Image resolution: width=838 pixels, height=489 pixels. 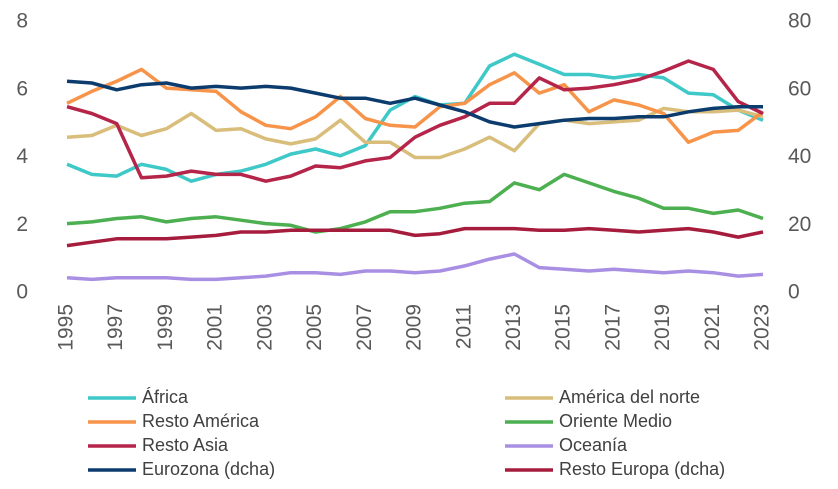 What do you see at coordinates (22, 224) in the screenshot?
I see `y-tick-label: 2` at bounding box center [22, 224].